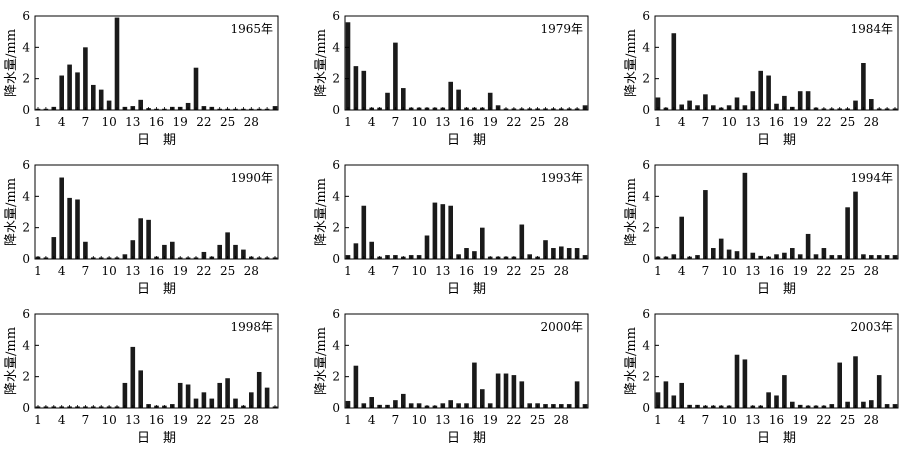 Image resolution: width=904 pixels, height=460 pixels. Describe the element at coordinates (871, 29) in the screenshot. I see `chart-title: 1984年` at that location.